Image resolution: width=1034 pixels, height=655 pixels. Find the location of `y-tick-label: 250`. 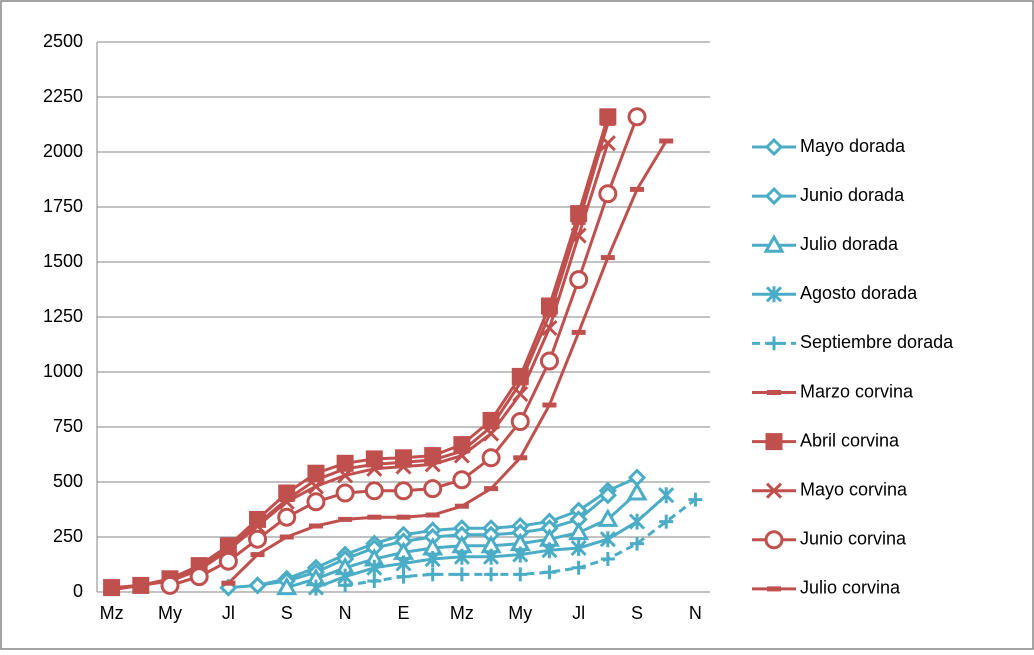

y-tick-label: 250 is located at coordinates (68, 536).